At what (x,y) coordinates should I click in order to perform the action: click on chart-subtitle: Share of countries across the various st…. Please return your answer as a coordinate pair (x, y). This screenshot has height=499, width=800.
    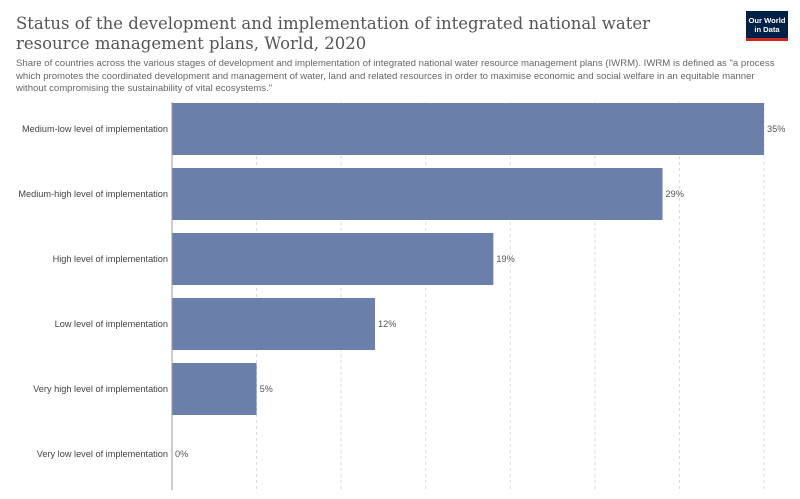
    Looking at the image, I should click on (395, 76).